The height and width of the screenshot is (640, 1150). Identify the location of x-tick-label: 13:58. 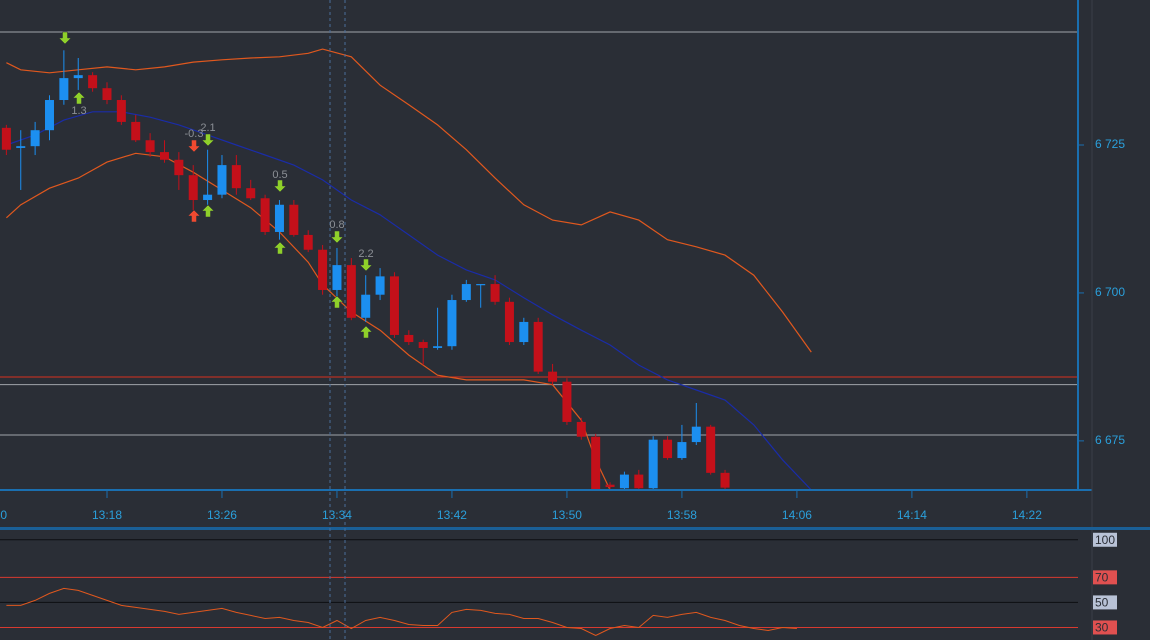
(682, 515).